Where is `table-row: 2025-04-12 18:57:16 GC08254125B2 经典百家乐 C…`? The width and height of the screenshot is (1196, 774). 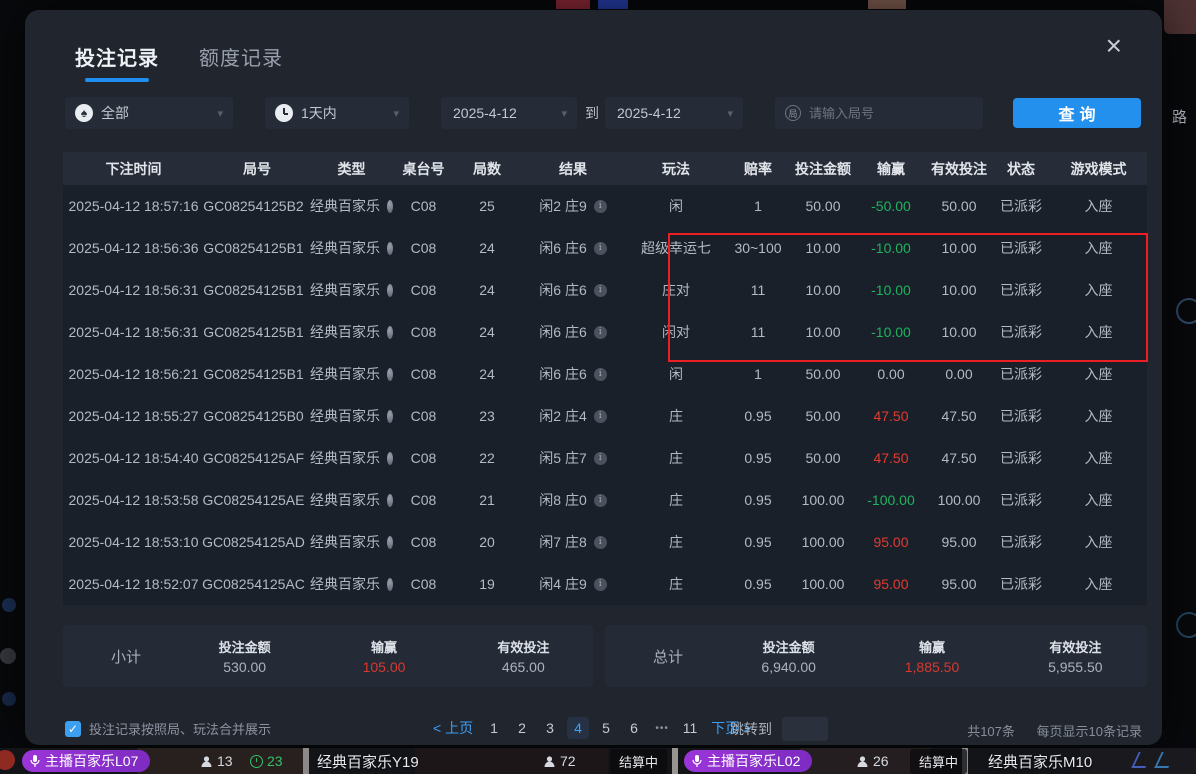
table-row: 2025-04-12 18:57:16 GC08254125B2 经典百家乐 C… is located at coordinates (605, 206).